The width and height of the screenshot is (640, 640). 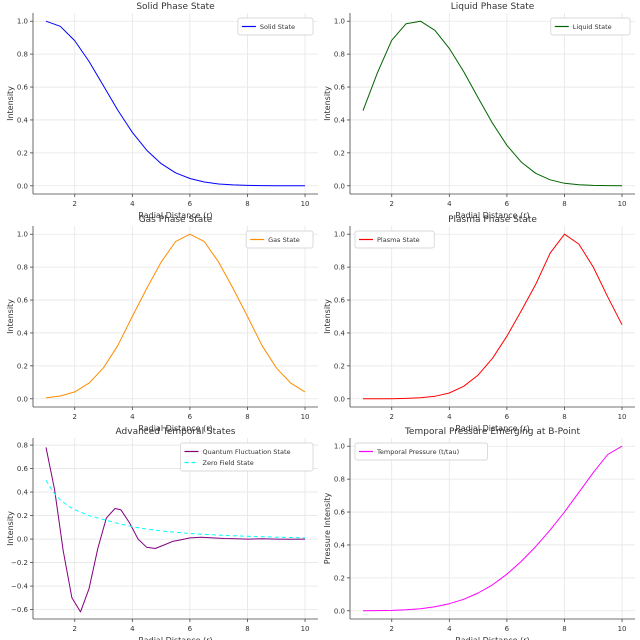 I want to click on legend-label: Temporal Pressure (t/tau), so click(x=417, y=452).